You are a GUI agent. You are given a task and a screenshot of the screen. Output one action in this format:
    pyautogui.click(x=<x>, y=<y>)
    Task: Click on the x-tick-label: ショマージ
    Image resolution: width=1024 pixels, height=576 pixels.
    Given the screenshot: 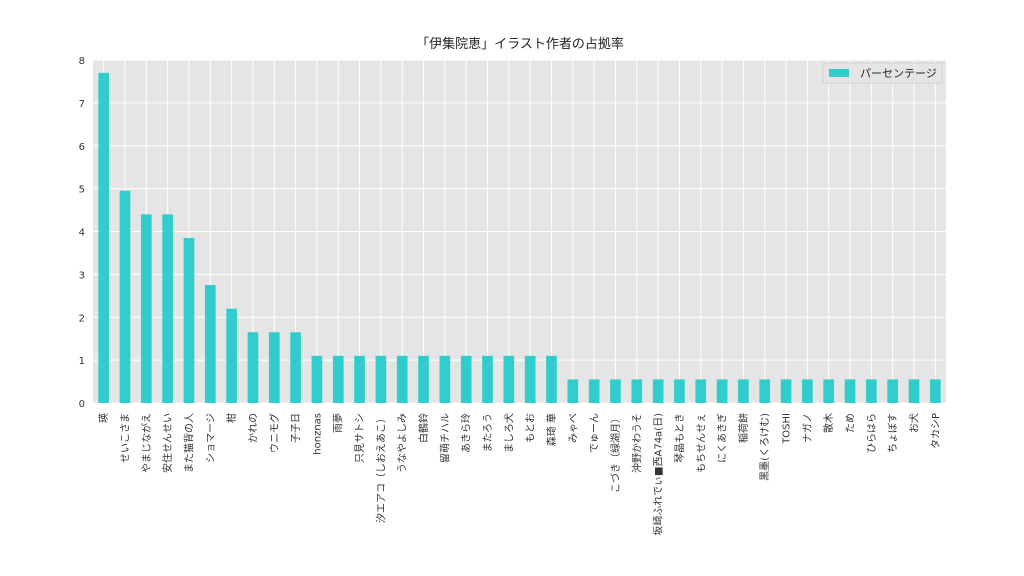 What is the action you would take?
    pyautogui.click(x=211, y=438)
    